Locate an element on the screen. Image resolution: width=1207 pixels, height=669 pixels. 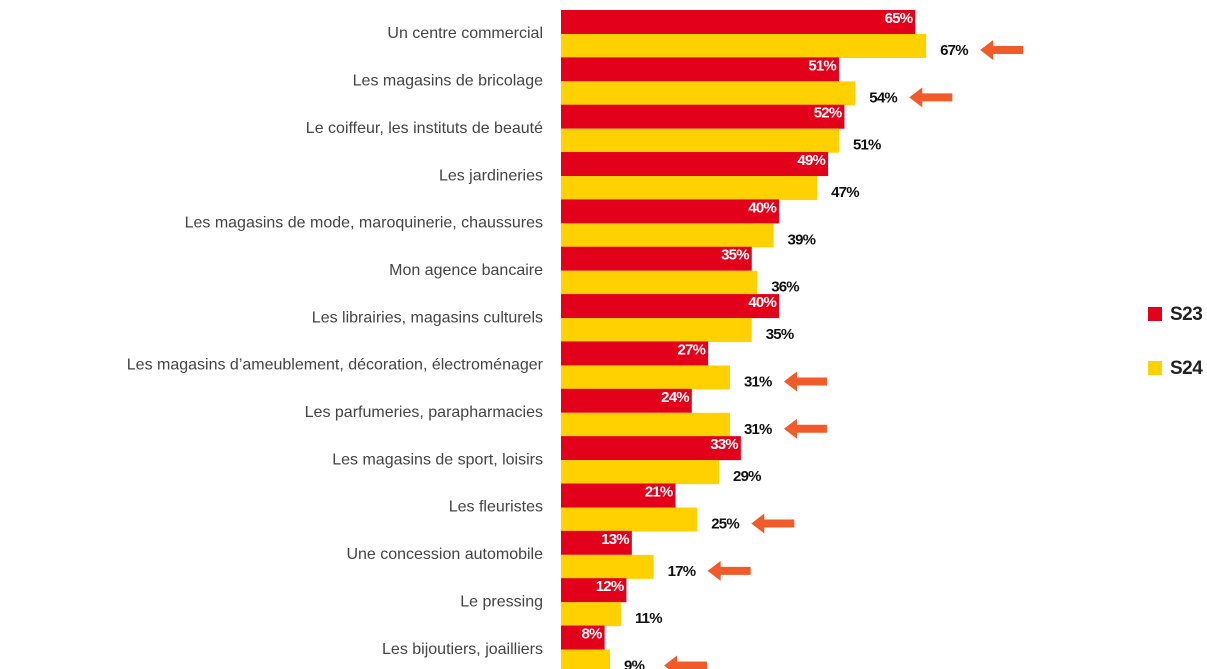
category-label: Les fleuristes is located at coordinates (496, 507).